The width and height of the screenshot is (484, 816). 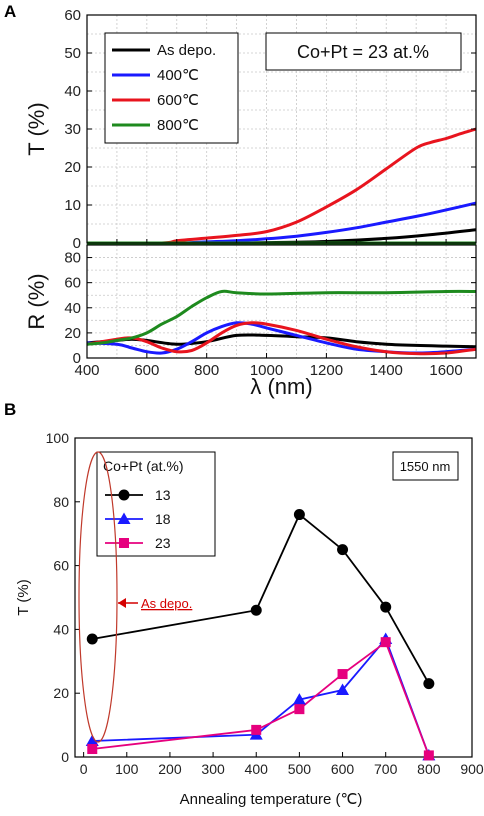 I want to click on legend-label-0: As depo., so click(x=186, y=50).